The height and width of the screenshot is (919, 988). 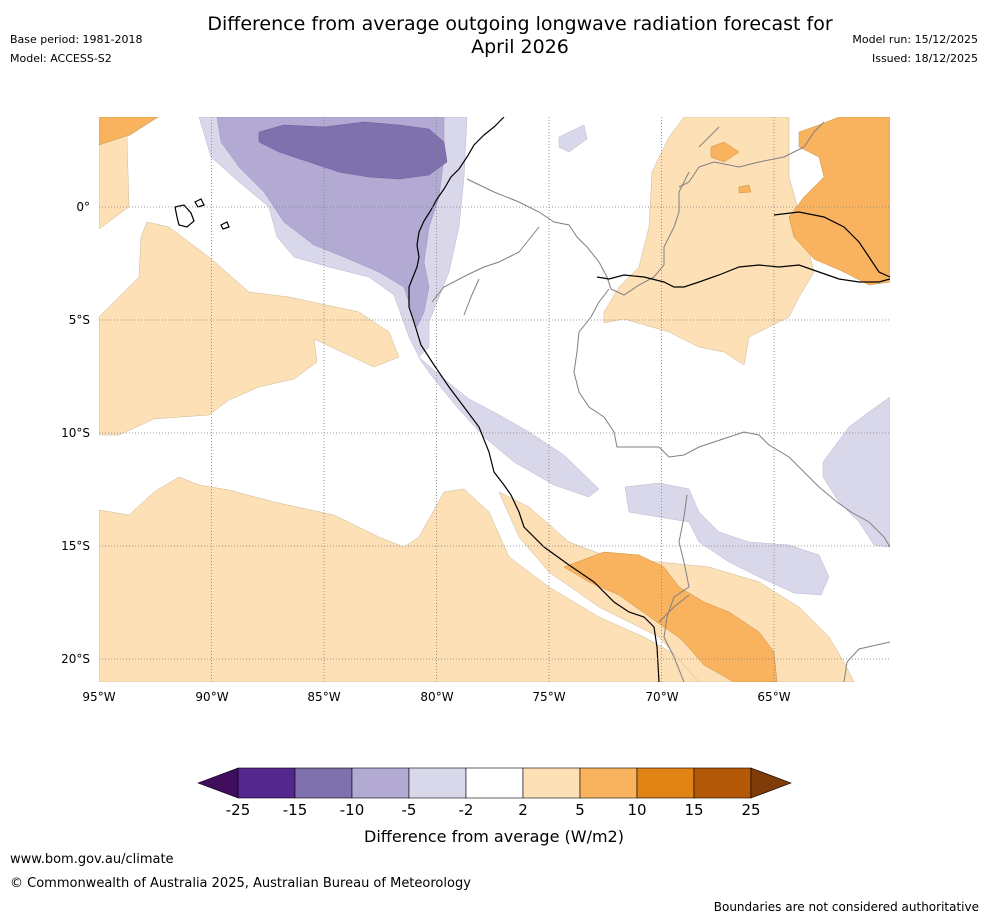 What do you see at coordinates (751, 810) in the screenshot?
I see `legend-tick-label: 25` at bounding box center [751, 810].